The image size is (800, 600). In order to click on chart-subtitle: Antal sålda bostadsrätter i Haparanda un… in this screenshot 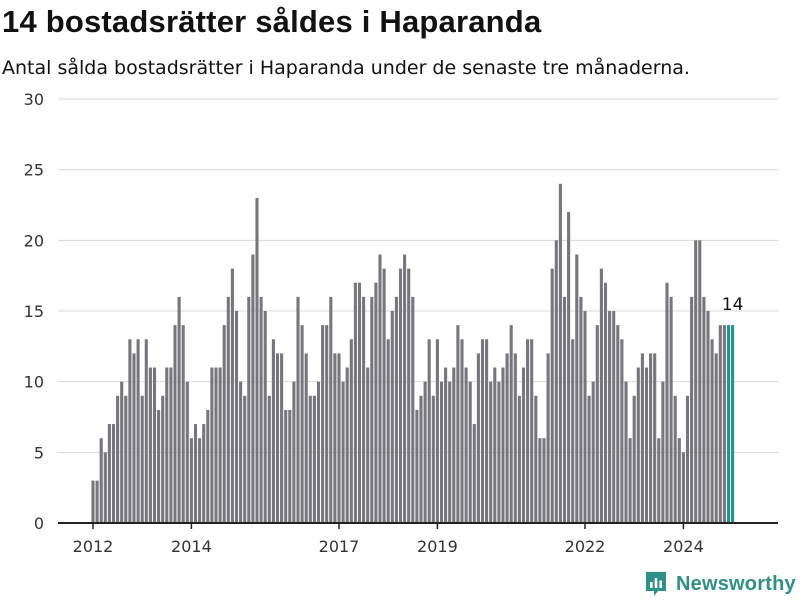, I will do `click(346, 68)`.